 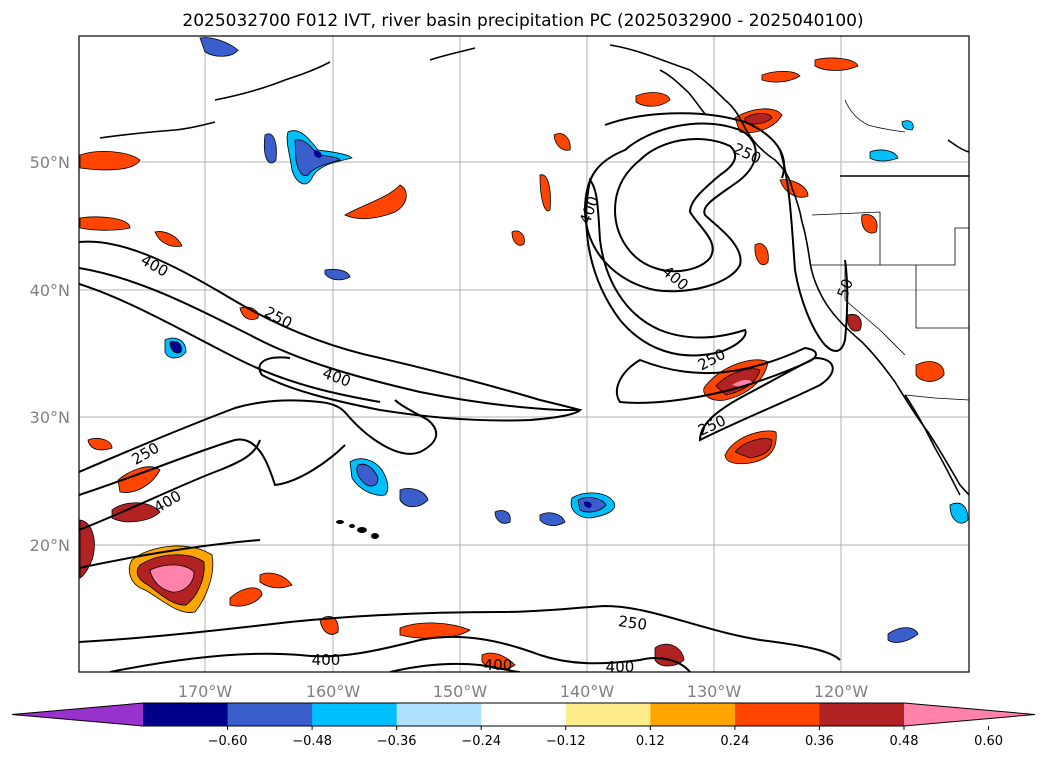 I want to click on lat-label: 50°N, so click(x=50, y=162).